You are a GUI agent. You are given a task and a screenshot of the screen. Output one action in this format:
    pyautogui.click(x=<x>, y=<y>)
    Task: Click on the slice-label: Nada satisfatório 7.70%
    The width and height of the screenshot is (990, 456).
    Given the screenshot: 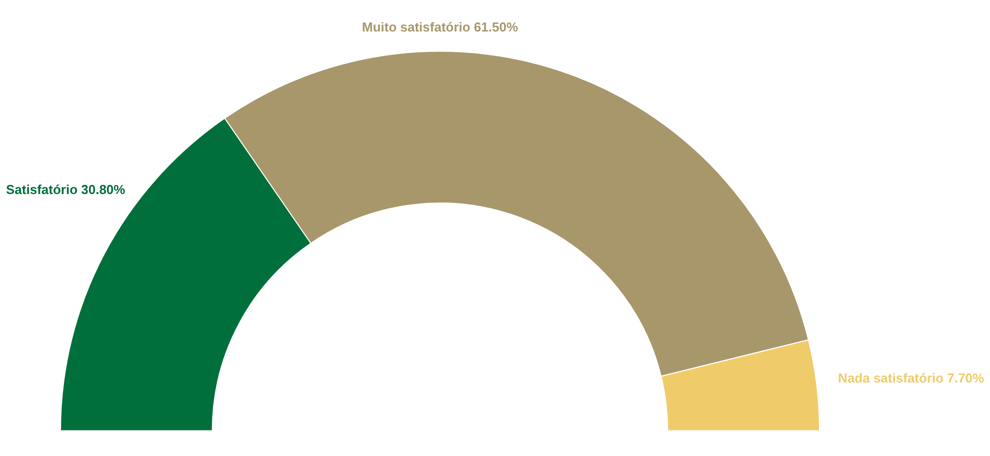 What is the action you would take?
    pyautogui.click(x=911, y=378)
    